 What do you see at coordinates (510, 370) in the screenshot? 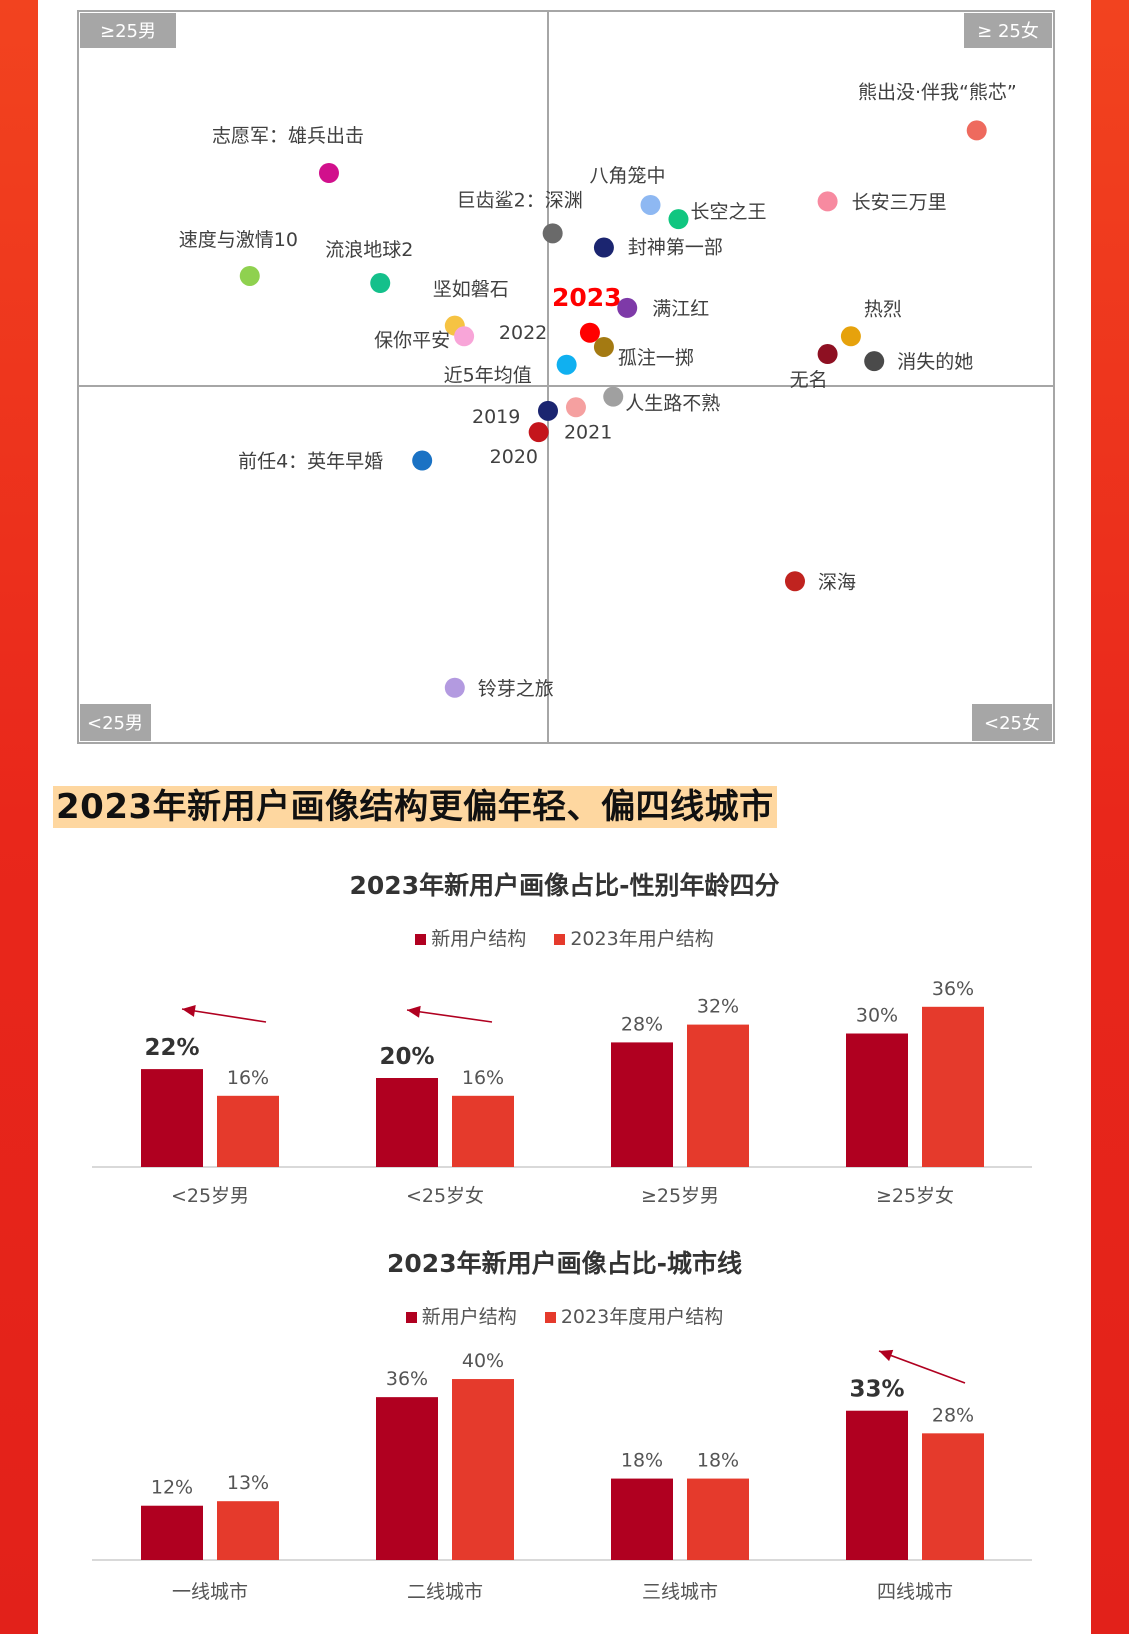
I see `scatter-point-group: 近5年均值` at bounding box center [510, 370].